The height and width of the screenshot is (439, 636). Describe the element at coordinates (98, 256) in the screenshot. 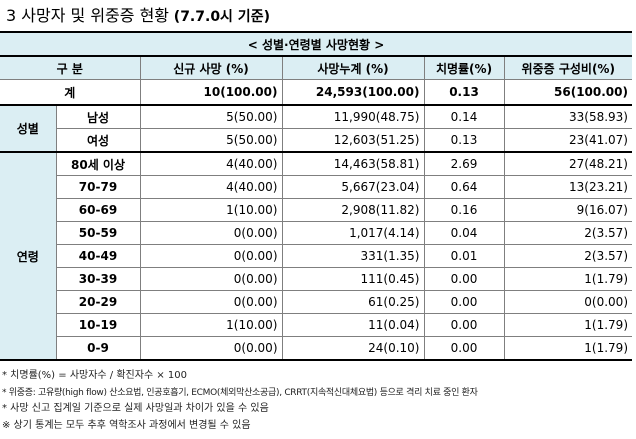

I see `row-label: 40-49` at that location.